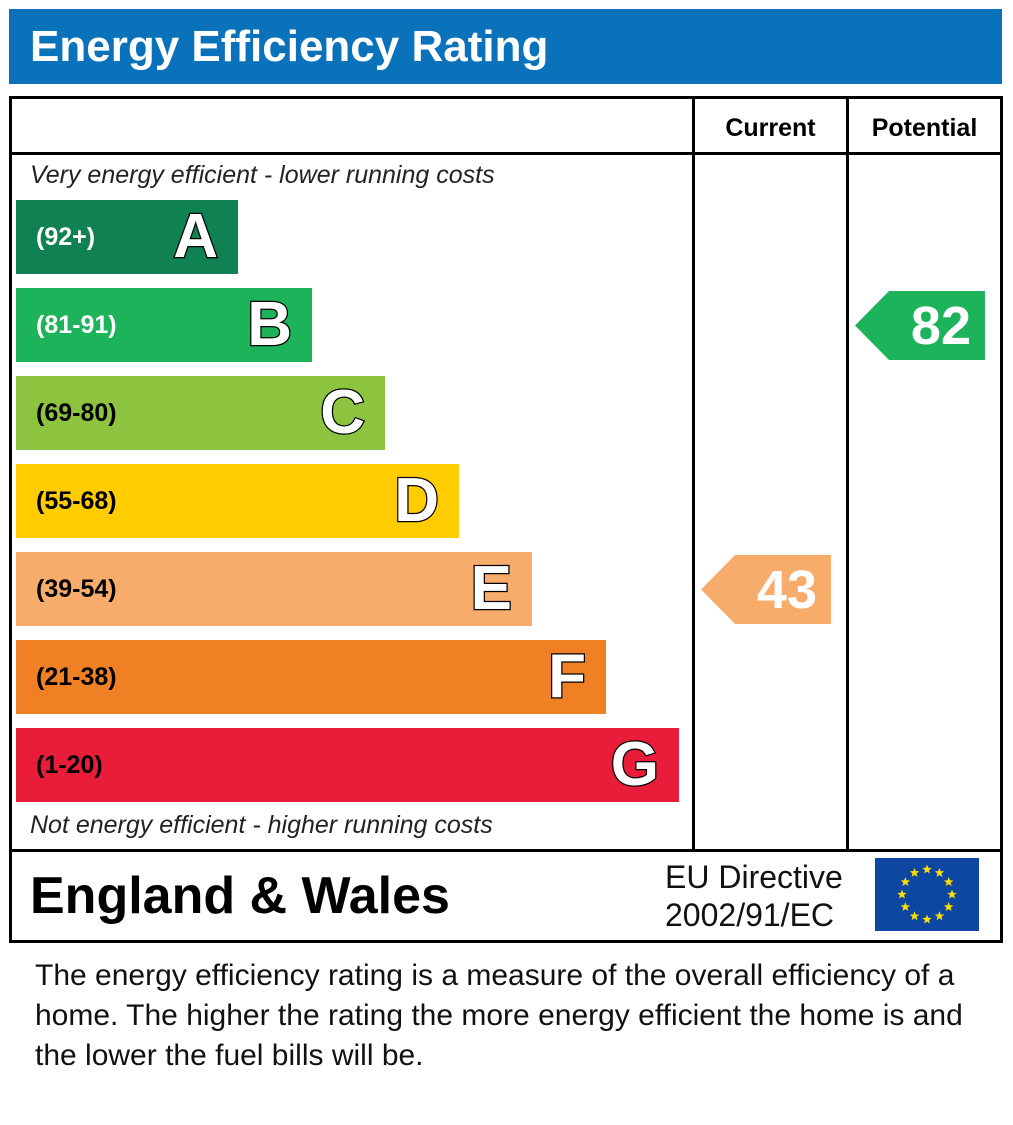 This screenshot has height=1125, width=1013. Describe the element at coordinates (76, 677) in the screenshot. I see `band-range-label: (21-38)` at that location.